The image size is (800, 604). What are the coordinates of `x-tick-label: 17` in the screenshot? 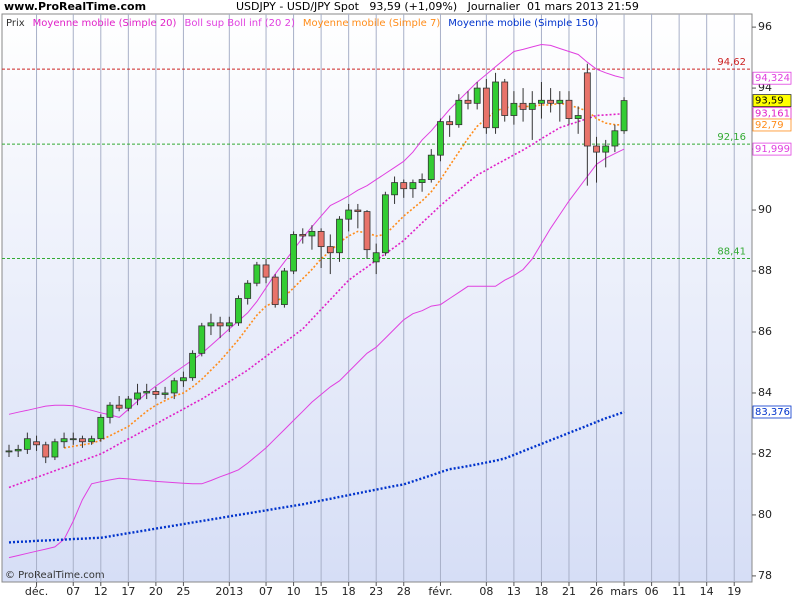 It's located at (128, 591).